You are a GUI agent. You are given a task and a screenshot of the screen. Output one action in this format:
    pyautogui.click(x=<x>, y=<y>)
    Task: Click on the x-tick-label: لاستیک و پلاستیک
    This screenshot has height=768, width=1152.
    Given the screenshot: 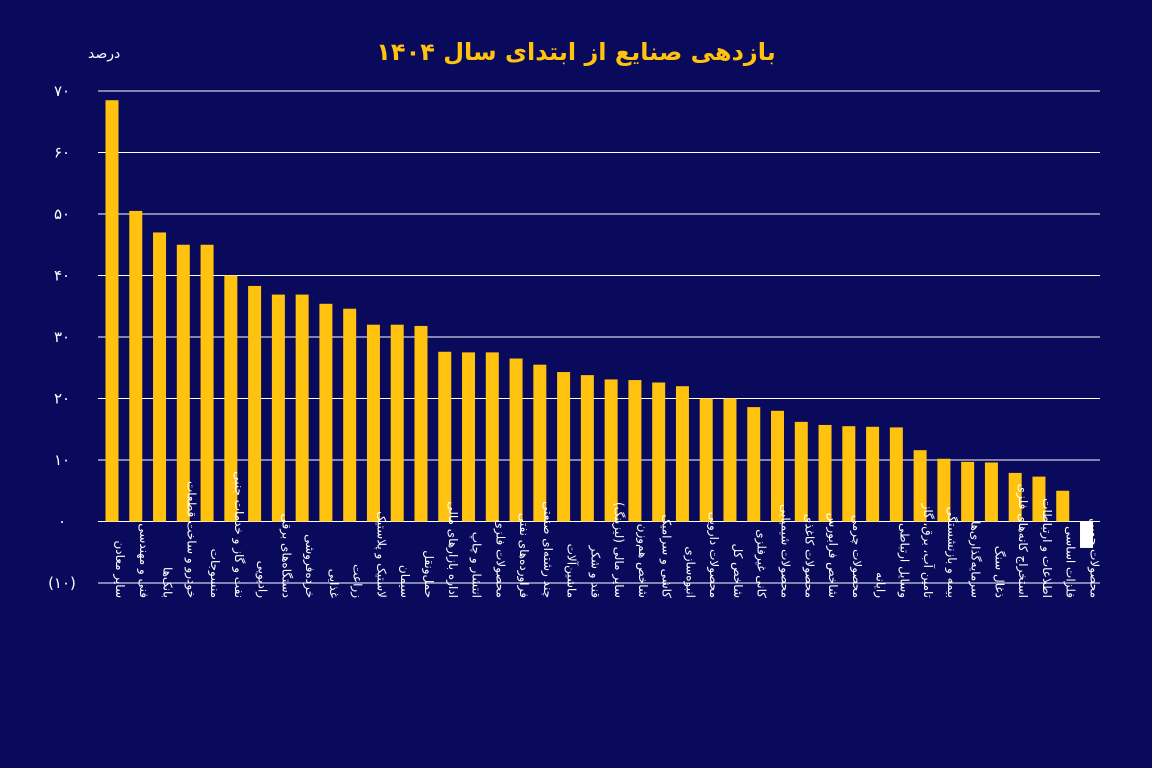 What is the action you would take?
    pyautogui.click(x=380, y=554)
    